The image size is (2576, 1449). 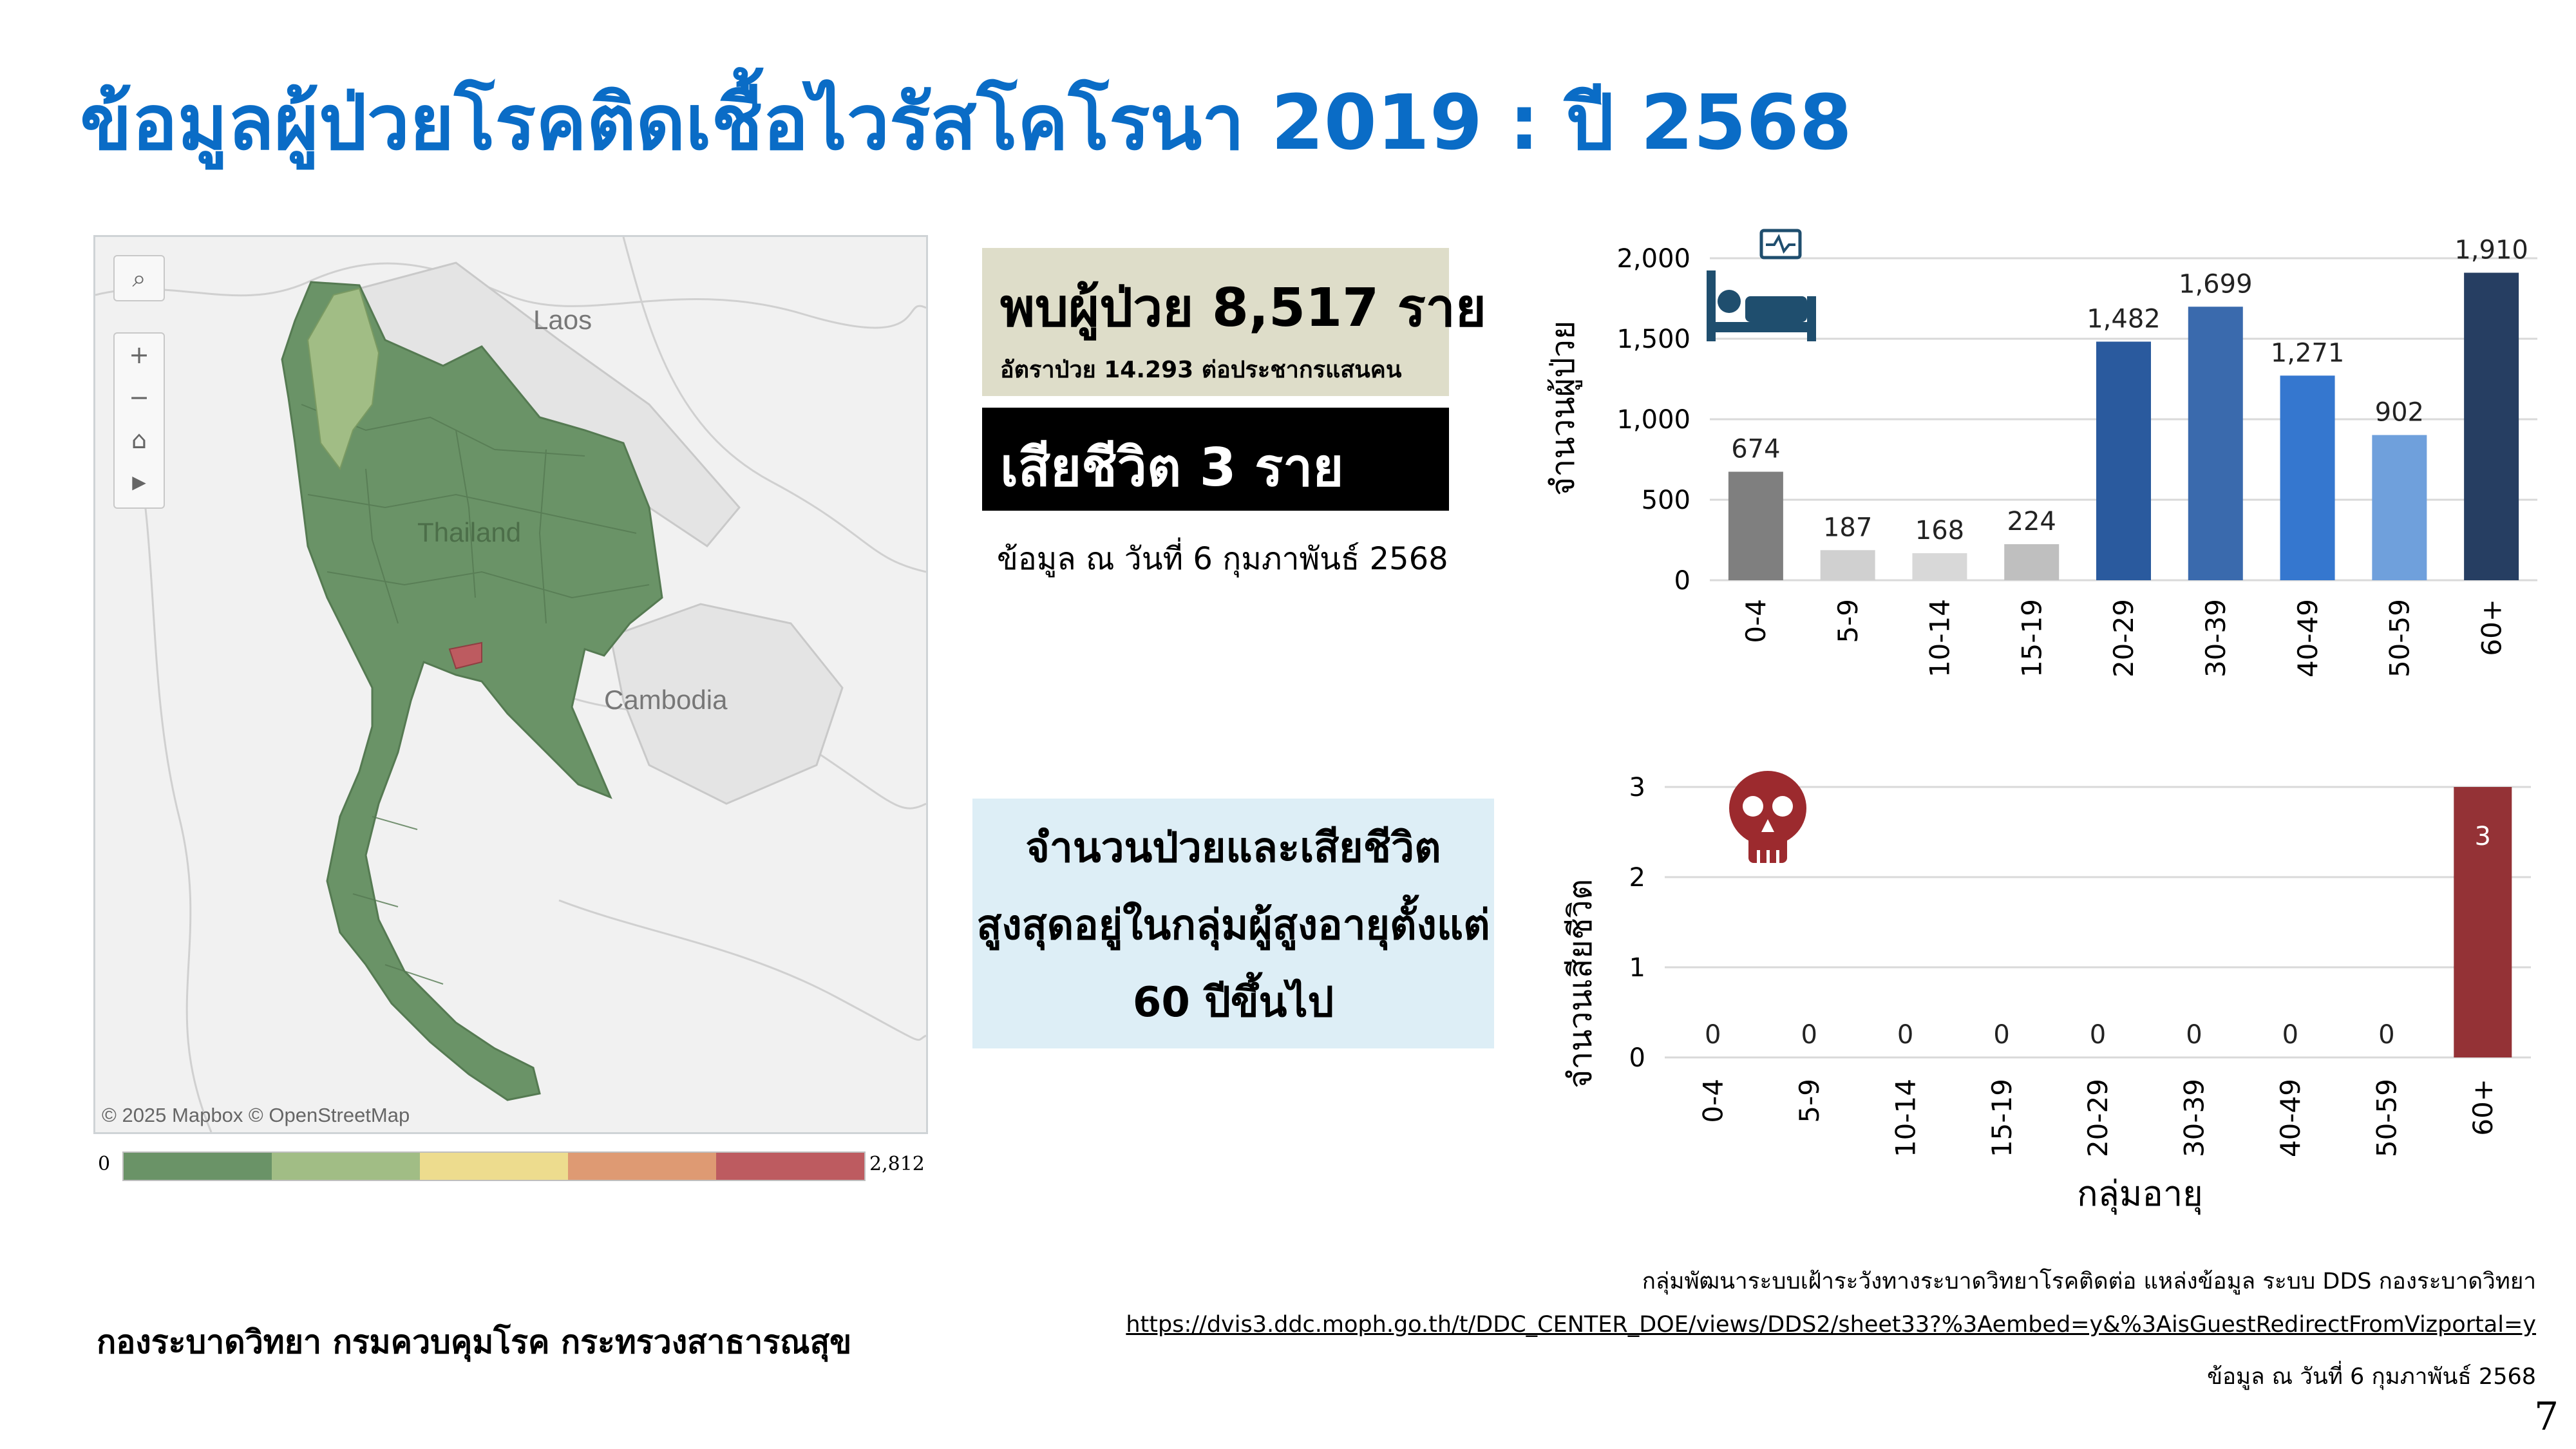 I want to click on y-tick-label: 1,500, so click(x=1653, y=339).